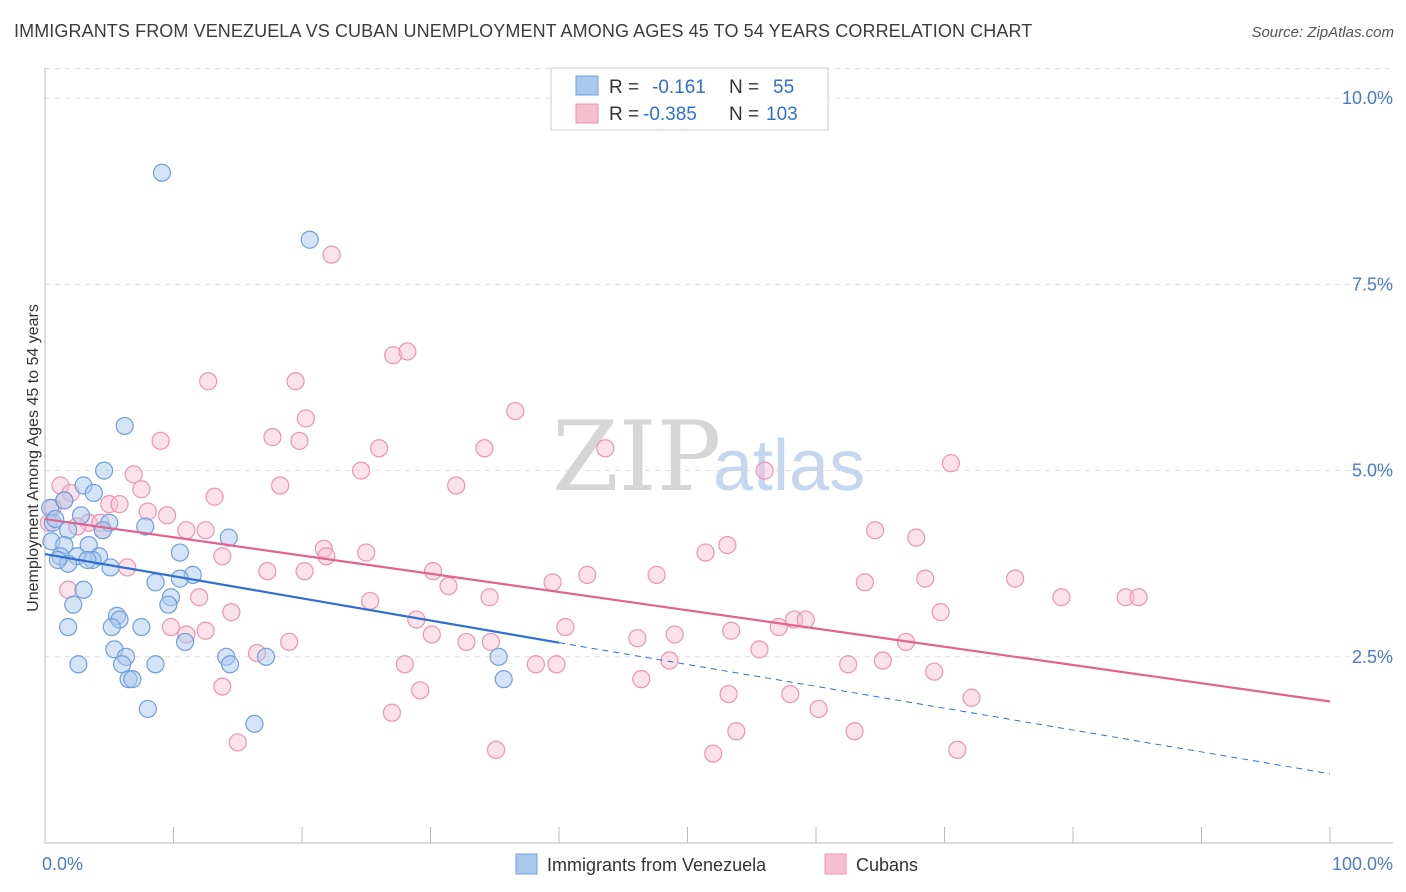 The width and height of the screenshot is (1406, 892). What do you see at coordinates (835, 864) in the screenshot?
I see `bottom-legend-swatch-cubans` at bounding box center [835, 864].